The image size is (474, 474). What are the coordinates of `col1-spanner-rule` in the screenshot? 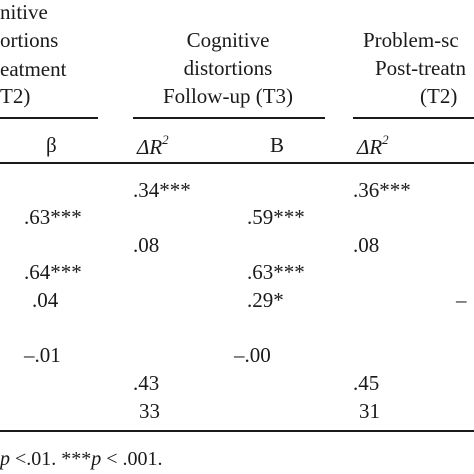 It's located at (49, 118).